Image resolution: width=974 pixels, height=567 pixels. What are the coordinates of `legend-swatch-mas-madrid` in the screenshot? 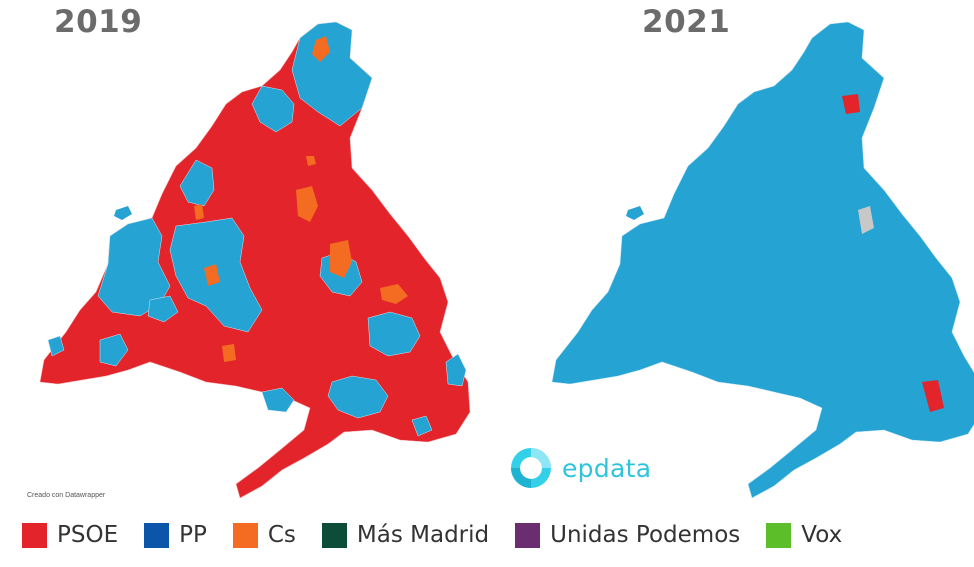 It's located at (334, 535).